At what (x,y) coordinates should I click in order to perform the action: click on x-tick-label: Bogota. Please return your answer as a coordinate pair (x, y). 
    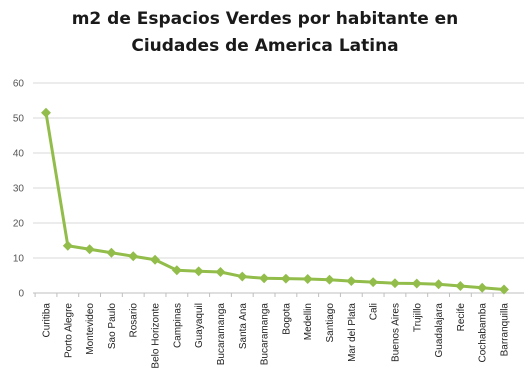
    Looking at the image, I should click on (286, 319).